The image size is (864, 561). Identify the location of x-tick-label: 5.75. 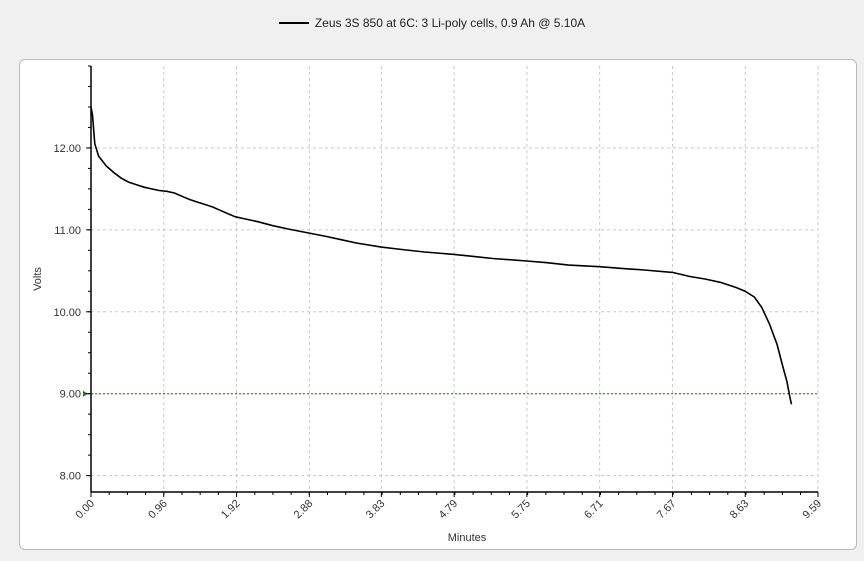
(521, 510).